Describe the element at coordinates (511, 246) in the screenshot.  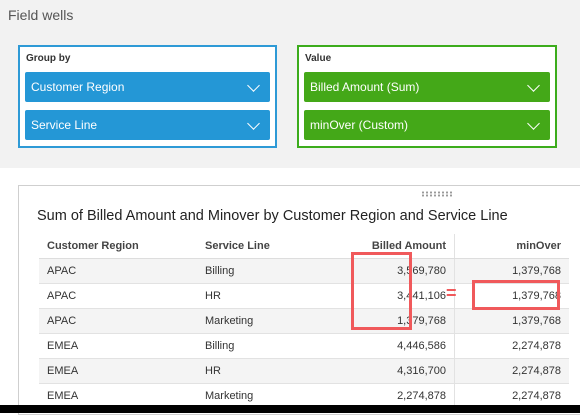
I see `column-header: minOver` at that location.